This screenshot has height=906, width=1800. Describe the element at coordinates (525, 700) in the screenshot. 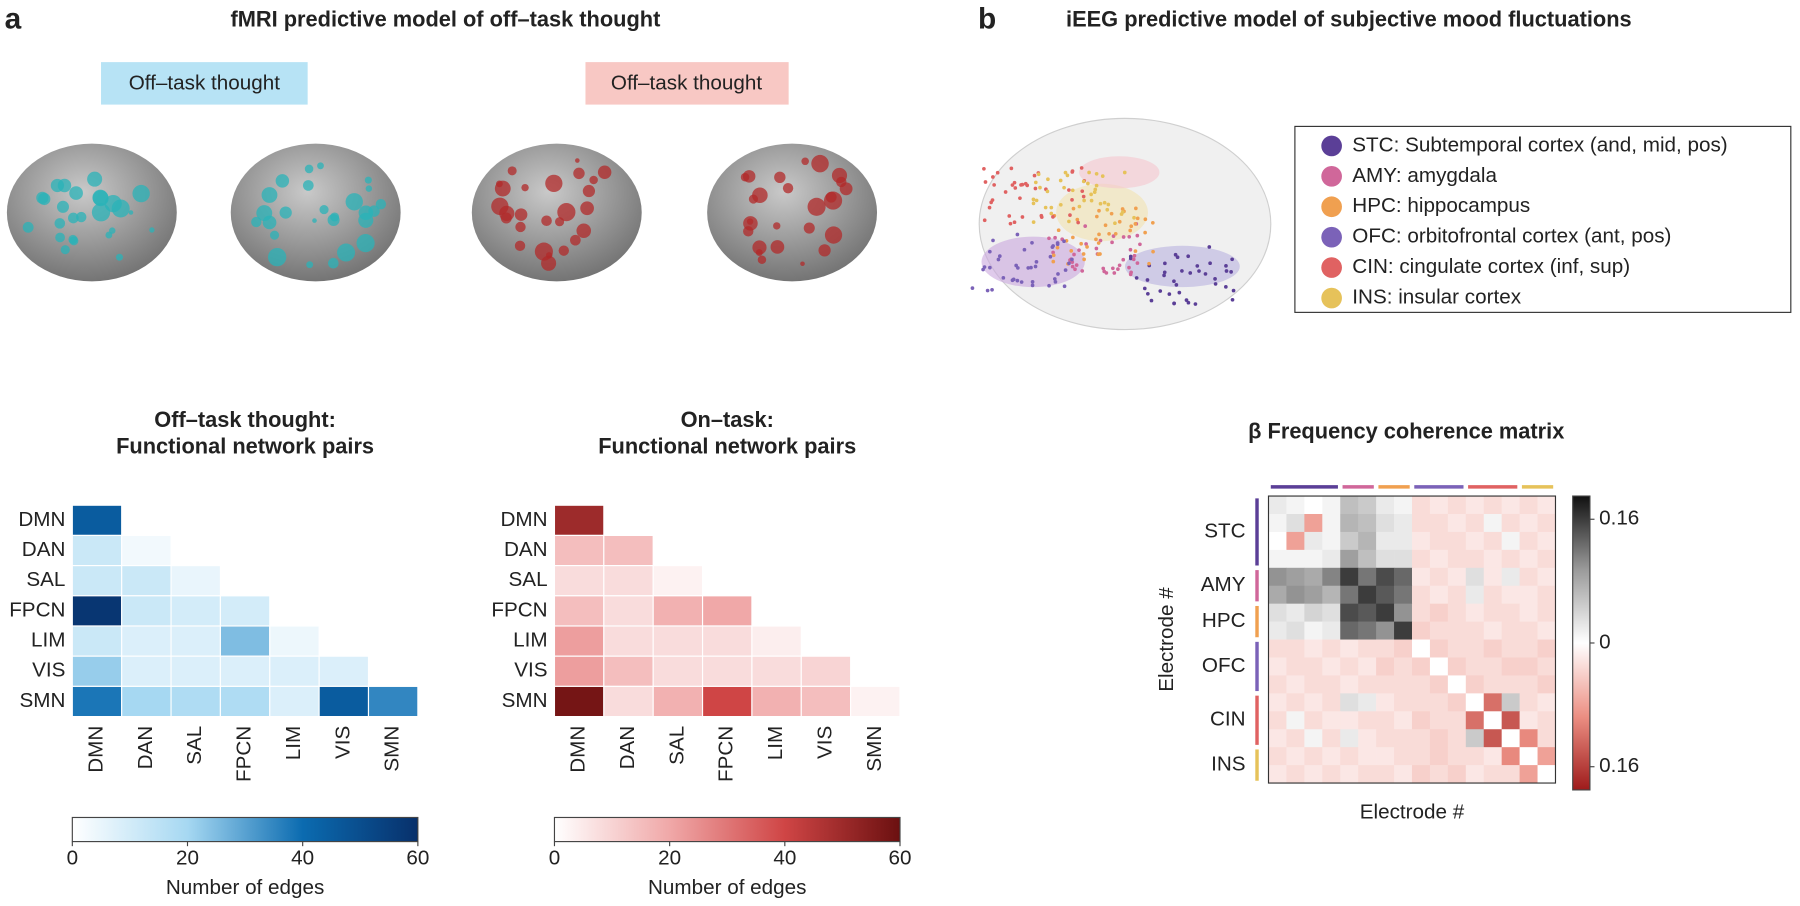

I see `y-tick-label: SMN` at that location.